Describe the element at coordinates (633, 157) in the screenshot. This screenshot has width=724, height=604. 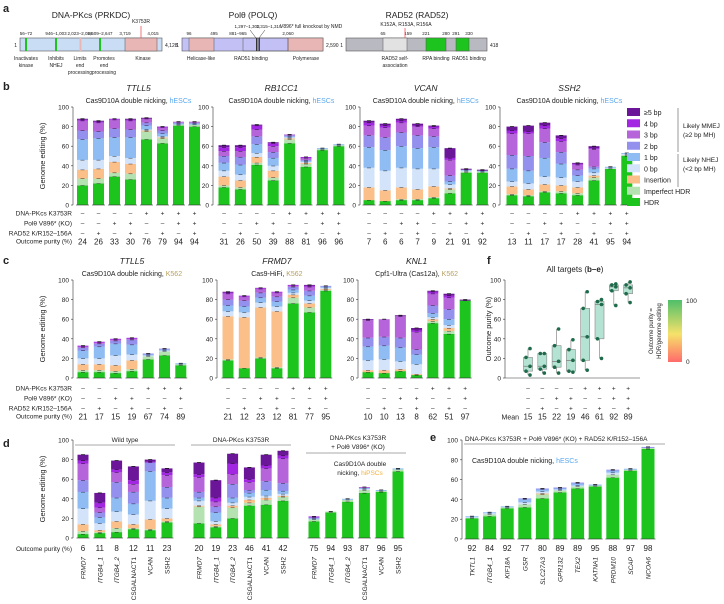
I see `legend-swatch` at that location.